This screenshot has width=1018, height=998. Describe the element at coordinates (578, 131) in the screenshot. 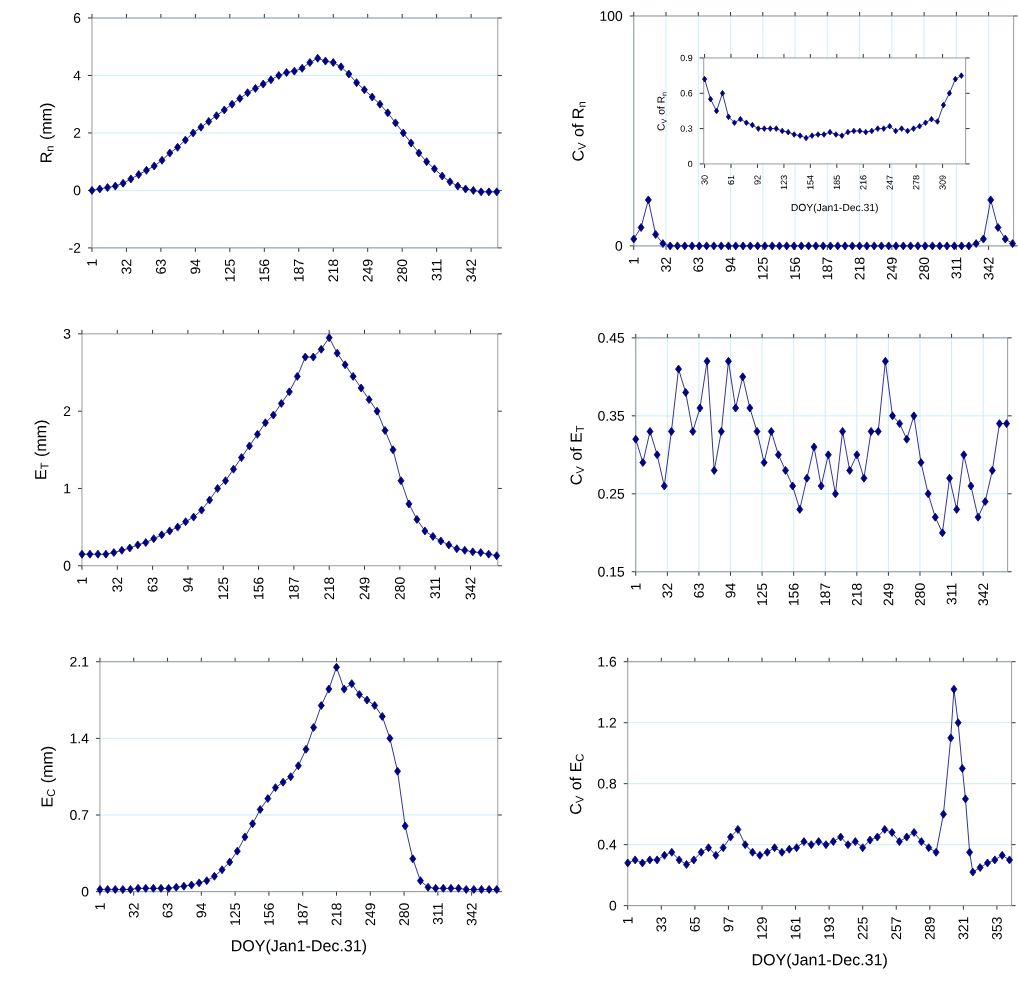

I see `y-axis-title: C$_{V}$ of R$_{n}$` at that location.